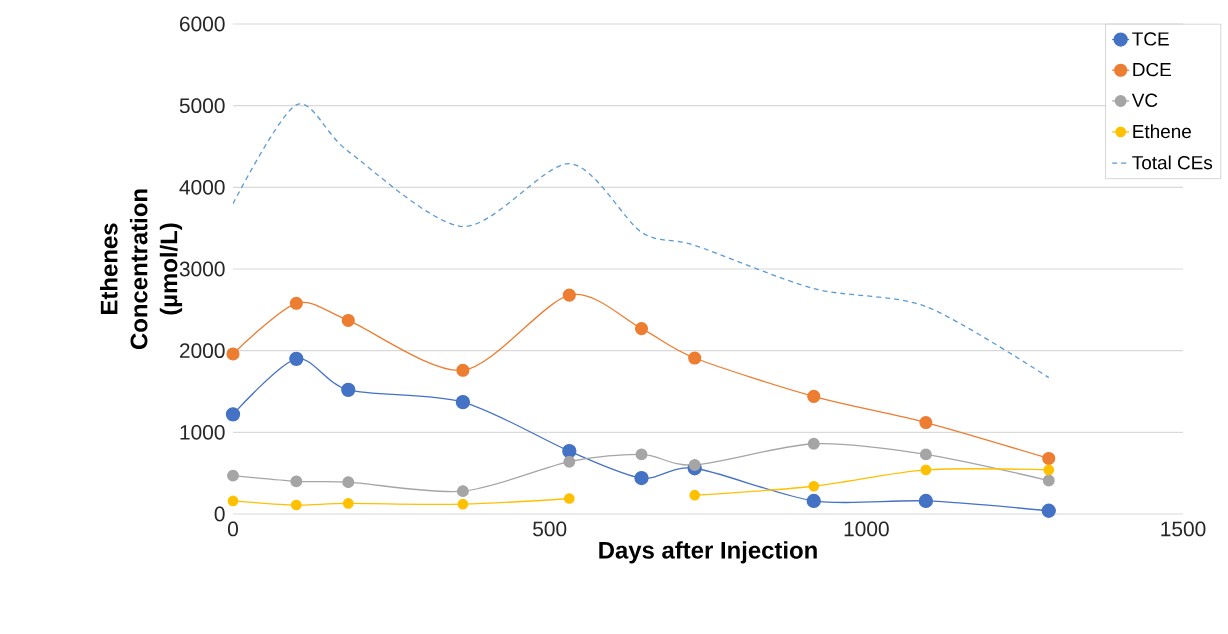 The width and height of the screenshot is (1228, 634). What do you see at coordinates (1150, 39) in the screenshot?
I see `legend-label: TCE` at bounding box center [1150, 39].